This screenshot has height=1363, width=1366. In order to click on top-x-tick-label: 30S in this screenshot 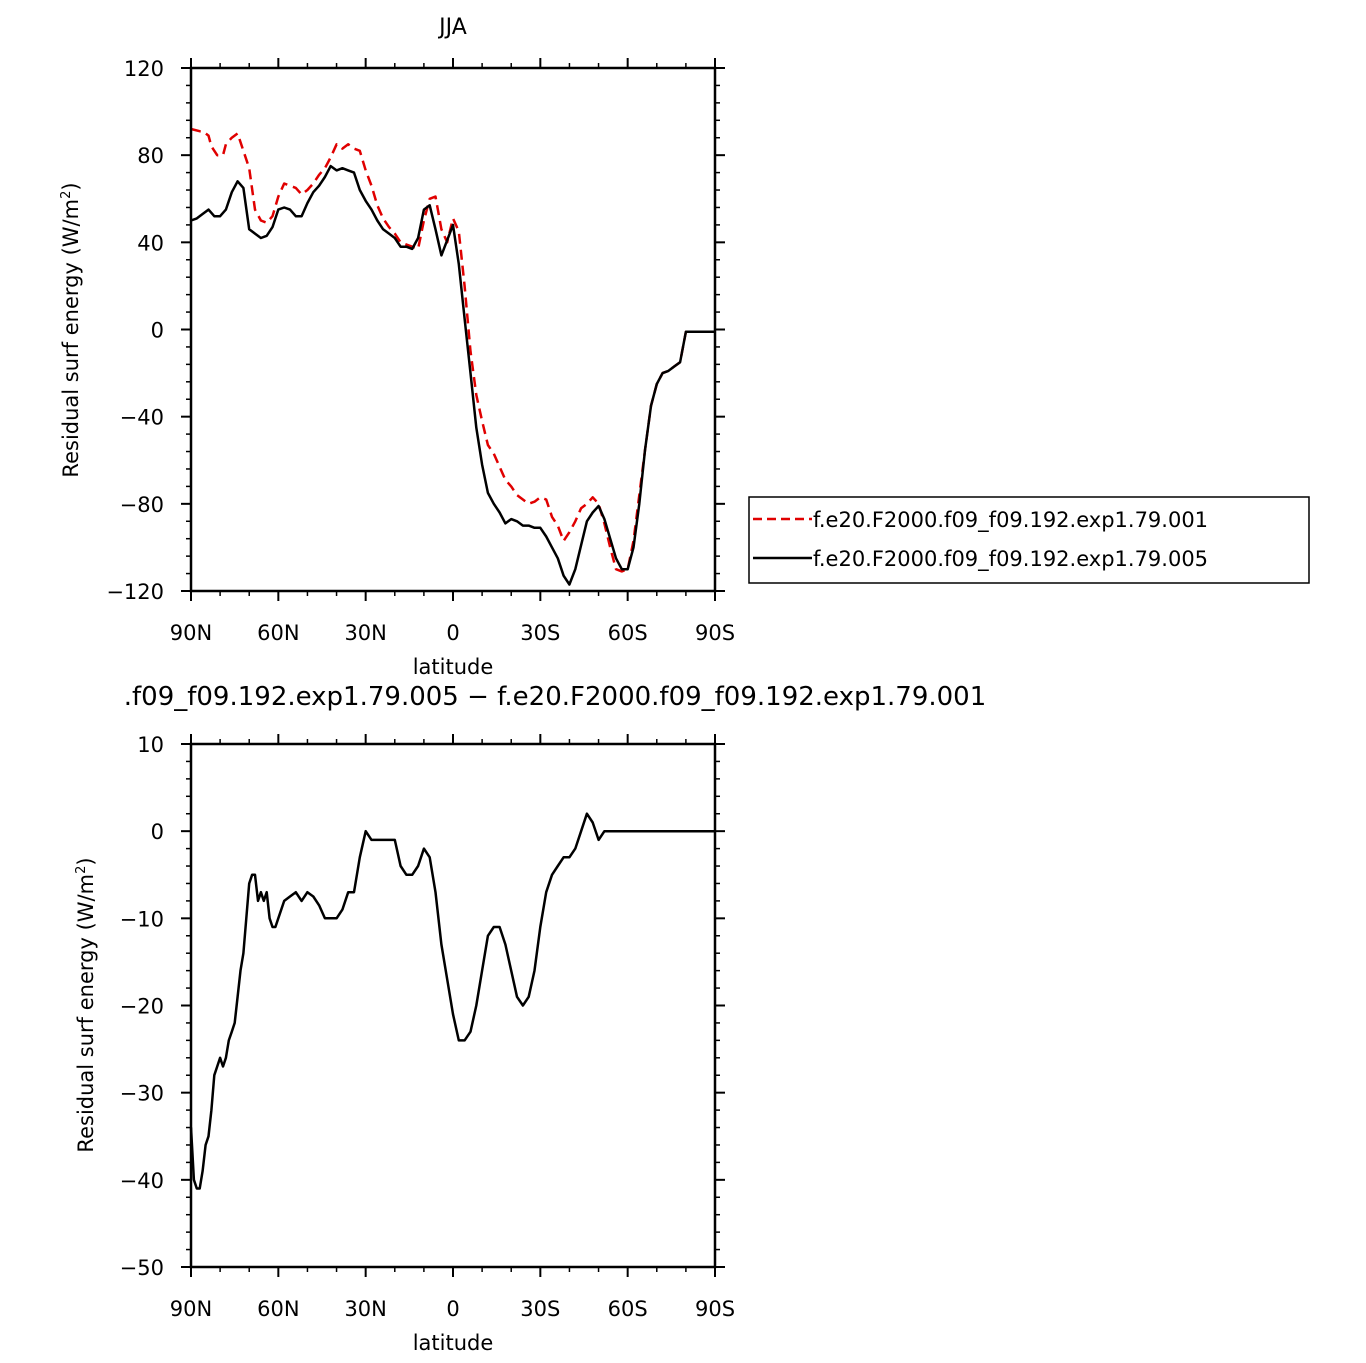, I will do `click(540, 633)`.